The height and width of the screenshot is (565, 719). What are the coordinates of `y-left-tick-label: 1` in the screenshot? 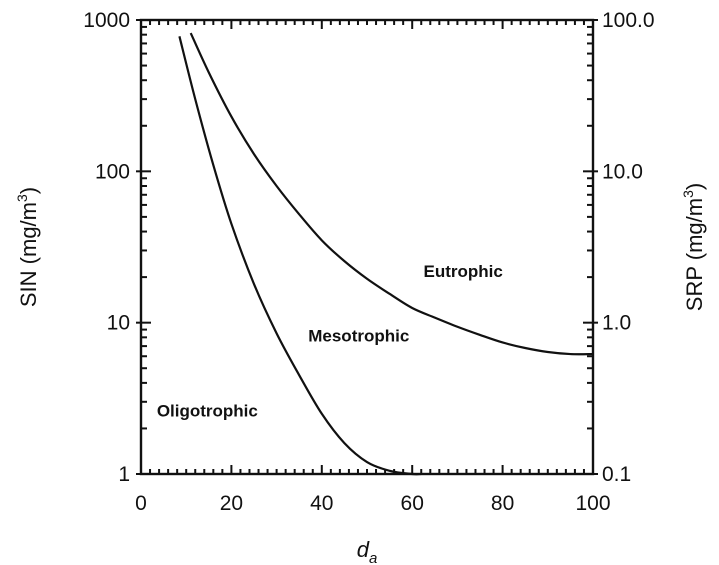 It's located at (124, 474).